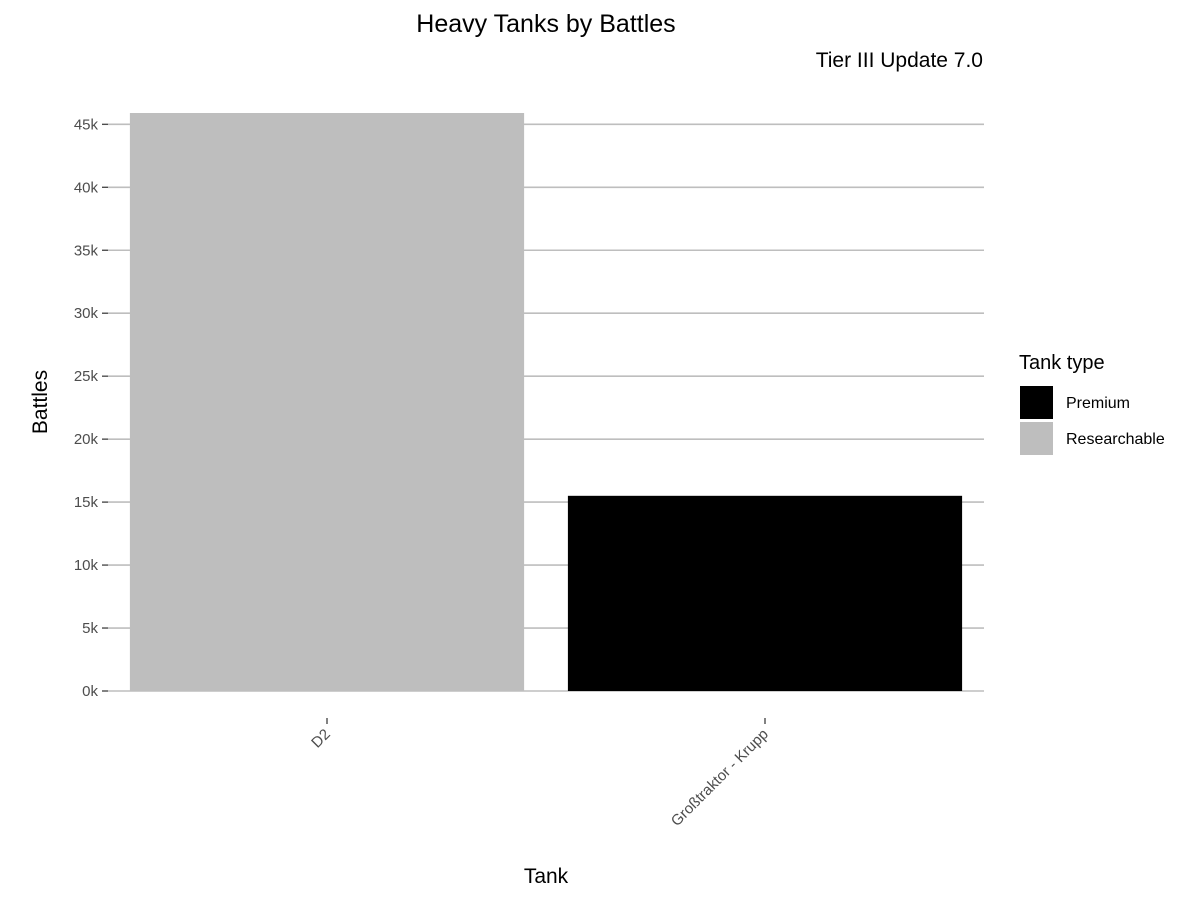 This screenshot has width=1200, height=900. I want to click on y-axis: 0k 5k 10k 15k 20k 25k 30k 35k 40k 45k, so click(91, 408).